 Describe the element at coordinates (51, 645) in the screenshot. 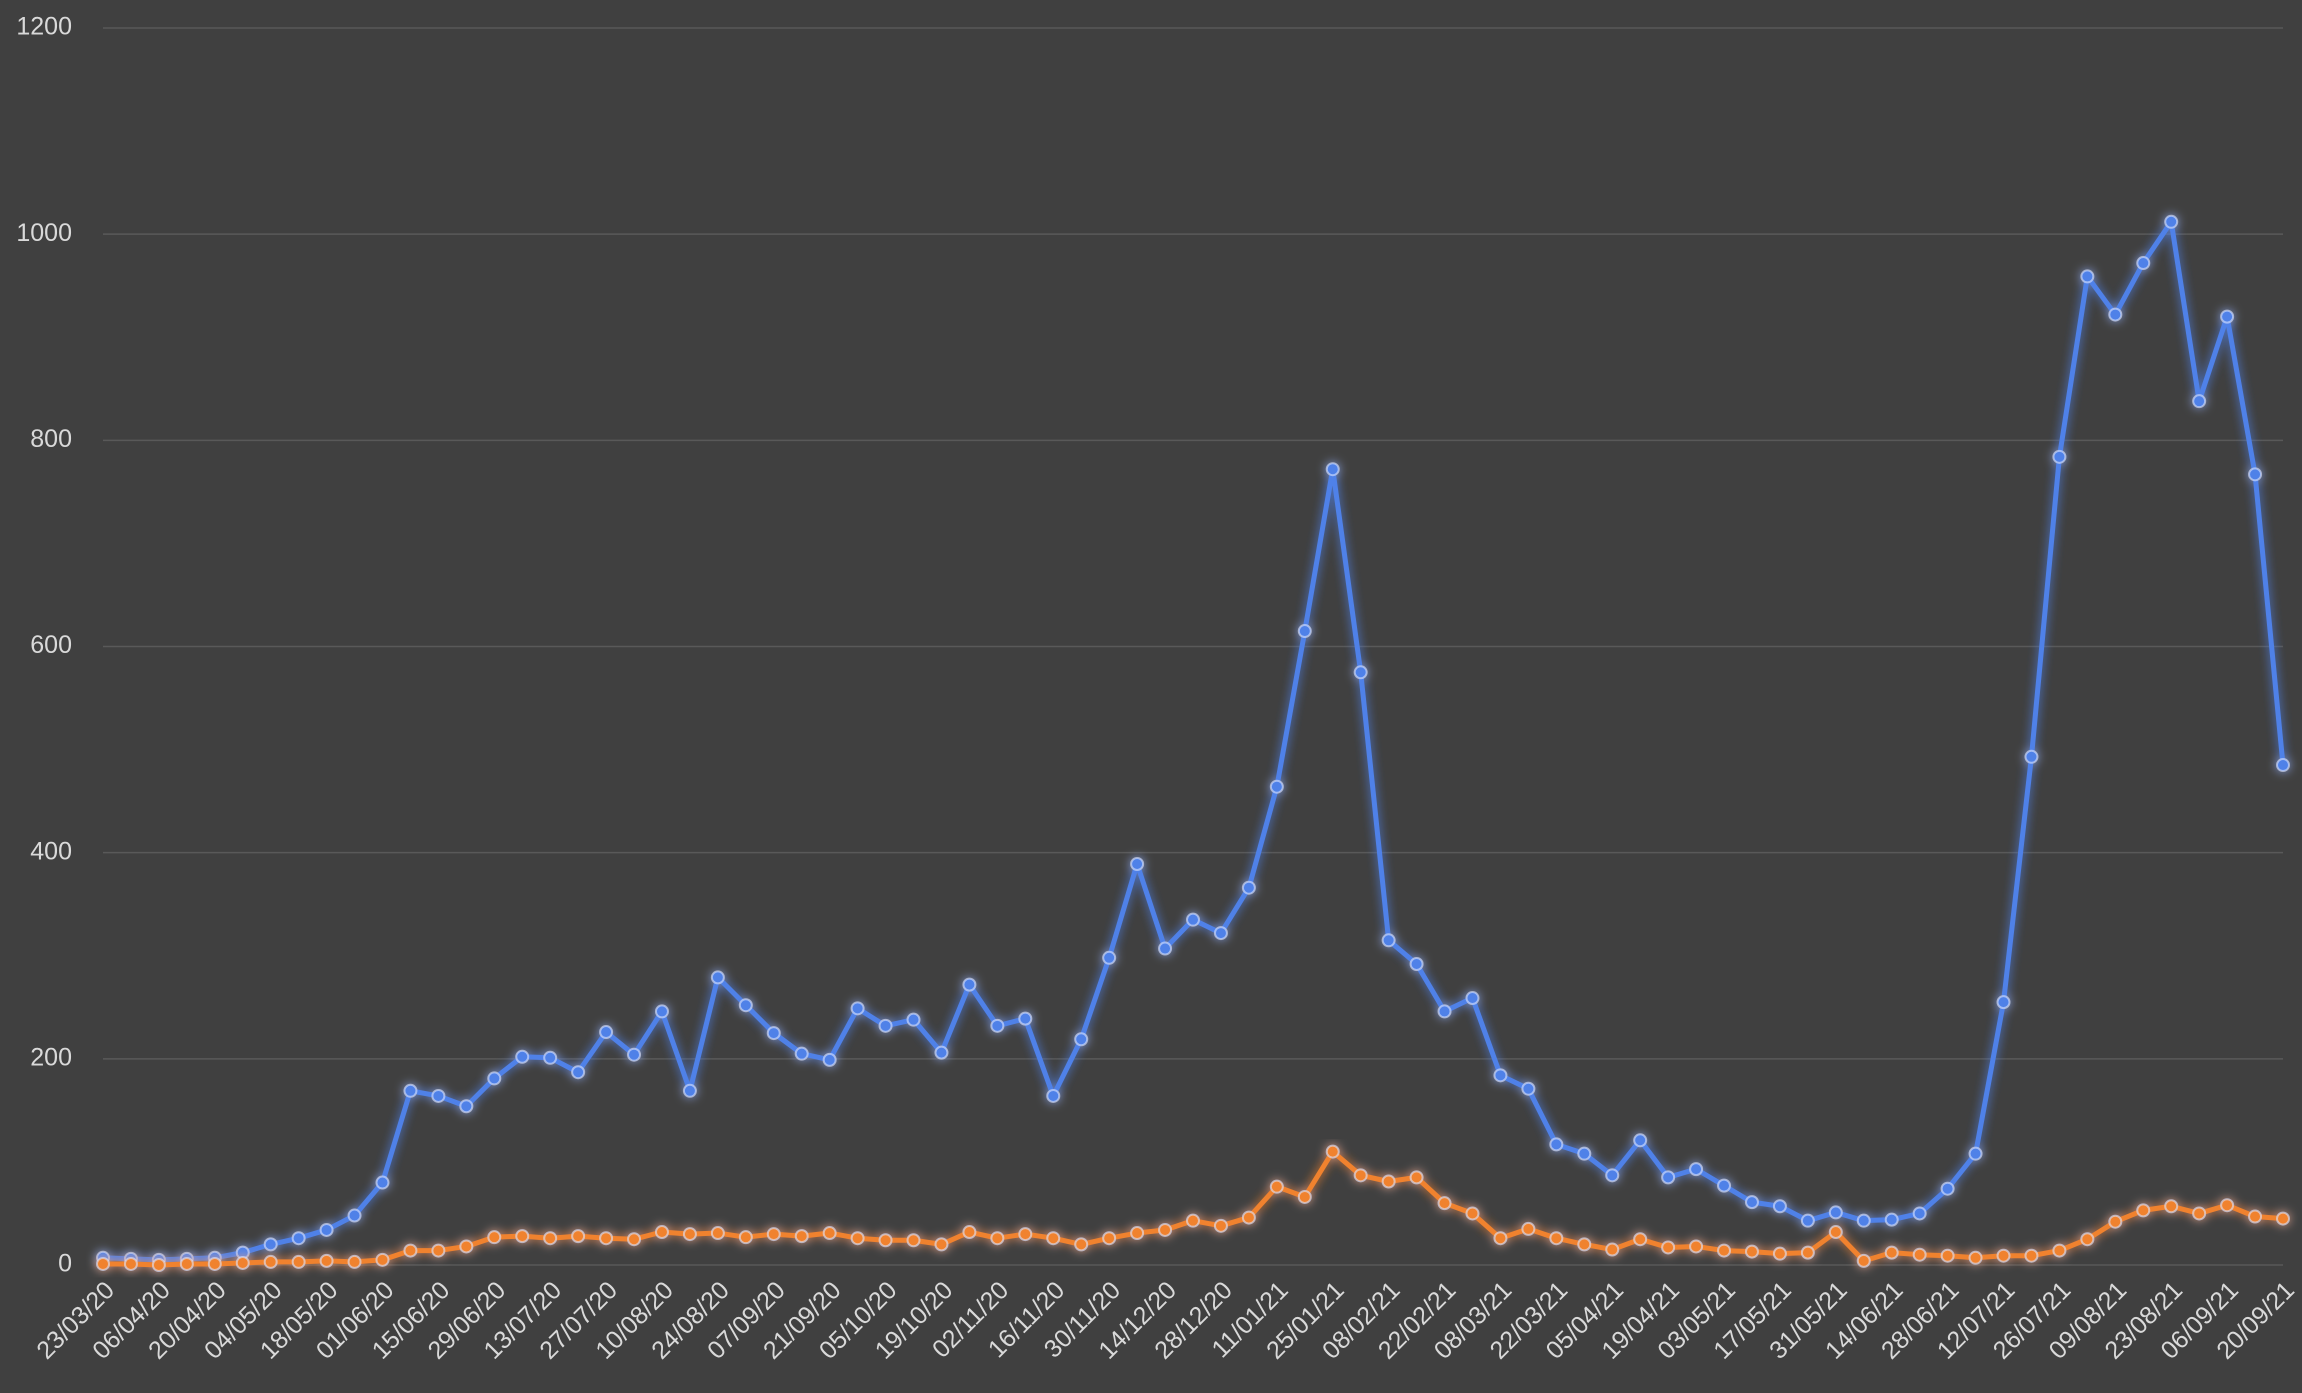

I see `y-tick-label: 600` at that location.